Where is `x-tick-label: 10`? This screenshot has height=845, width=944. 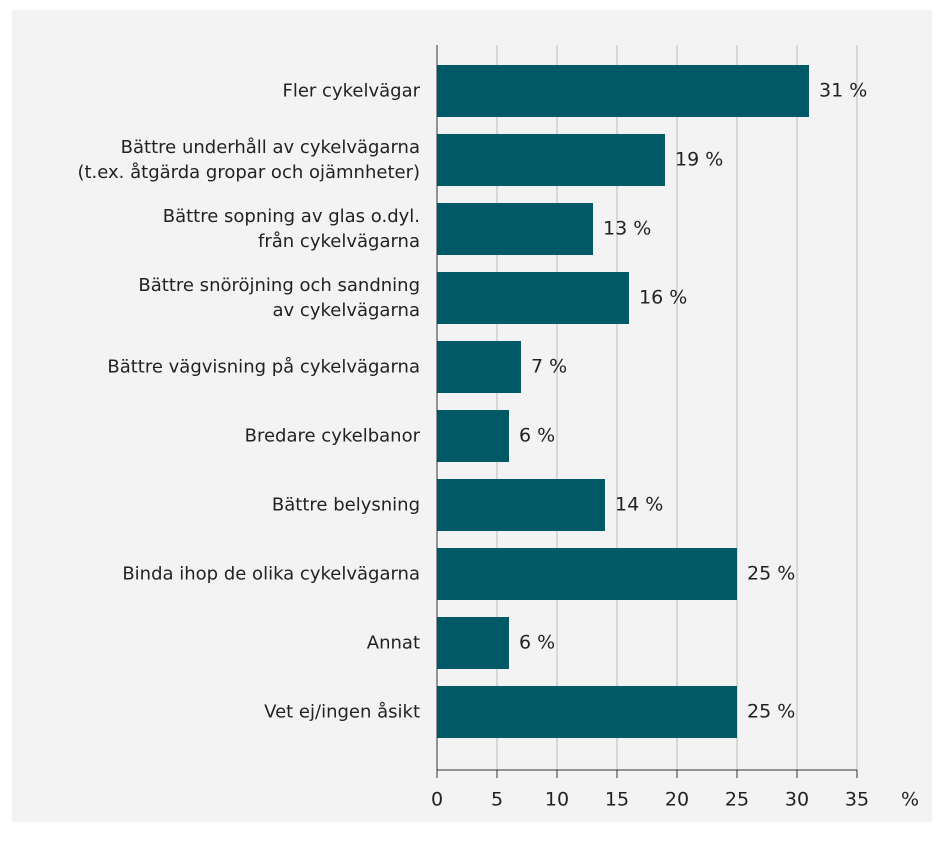
x-tick-label: 10 is located at coordinates (557, 800).